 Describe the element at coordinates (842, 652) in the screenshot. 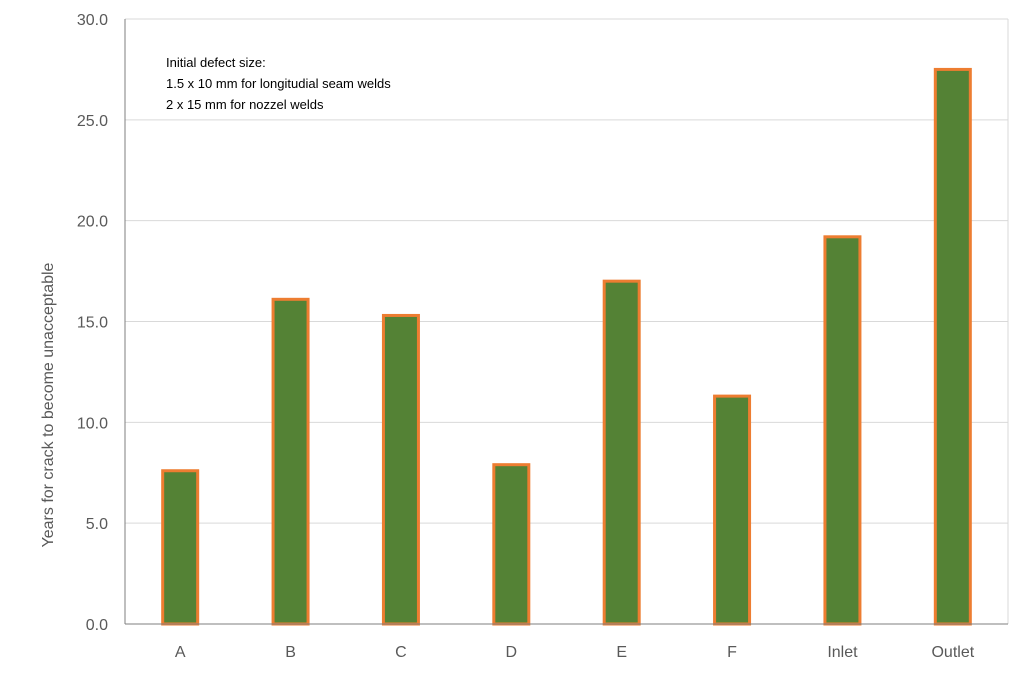

I see `x-tick-label: Inlet` at that location.